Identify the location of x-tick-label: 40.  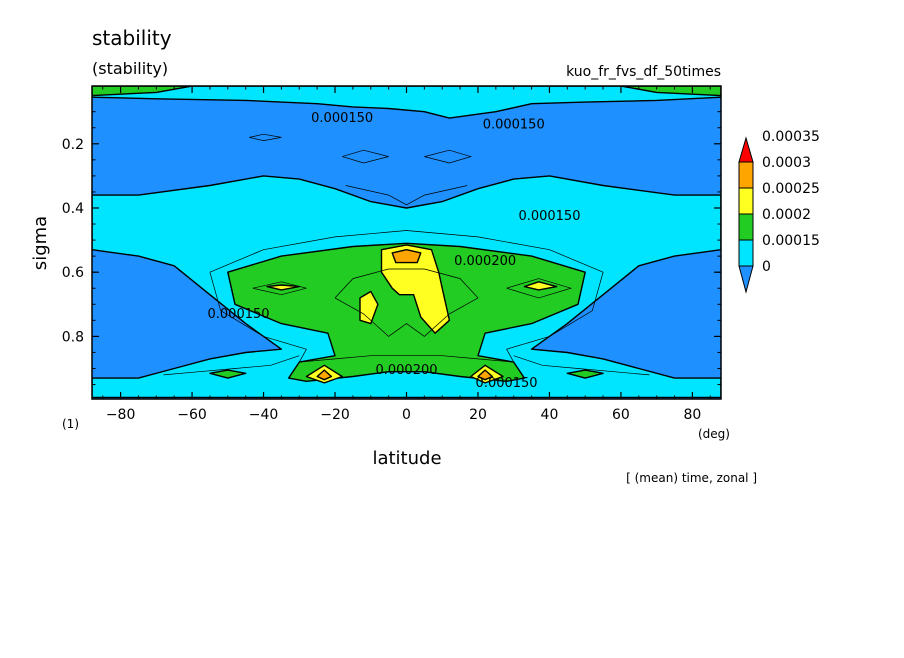
(550, 415).